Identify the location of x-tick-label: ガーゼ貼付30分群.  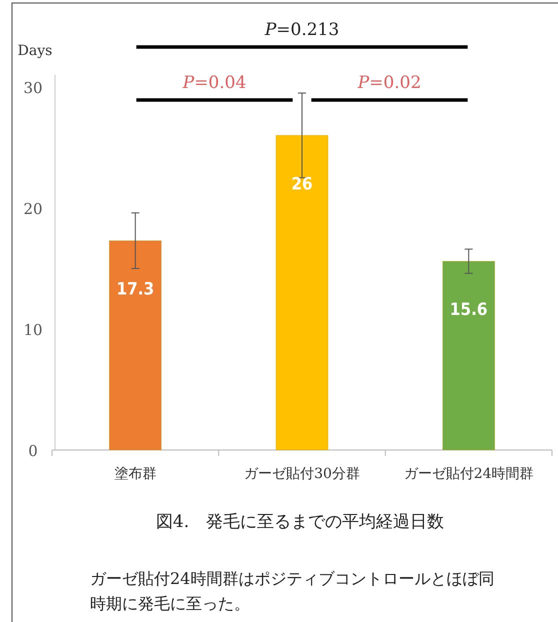
(302, 474).